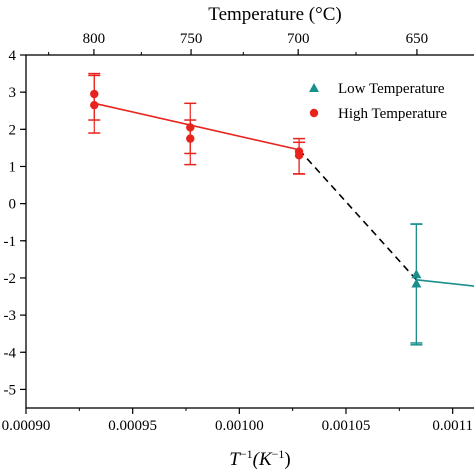  What do you see at coordinates (298, 39) in the screenshot?
I see `top-tick-label: 700` at bounding box center [298, 39].